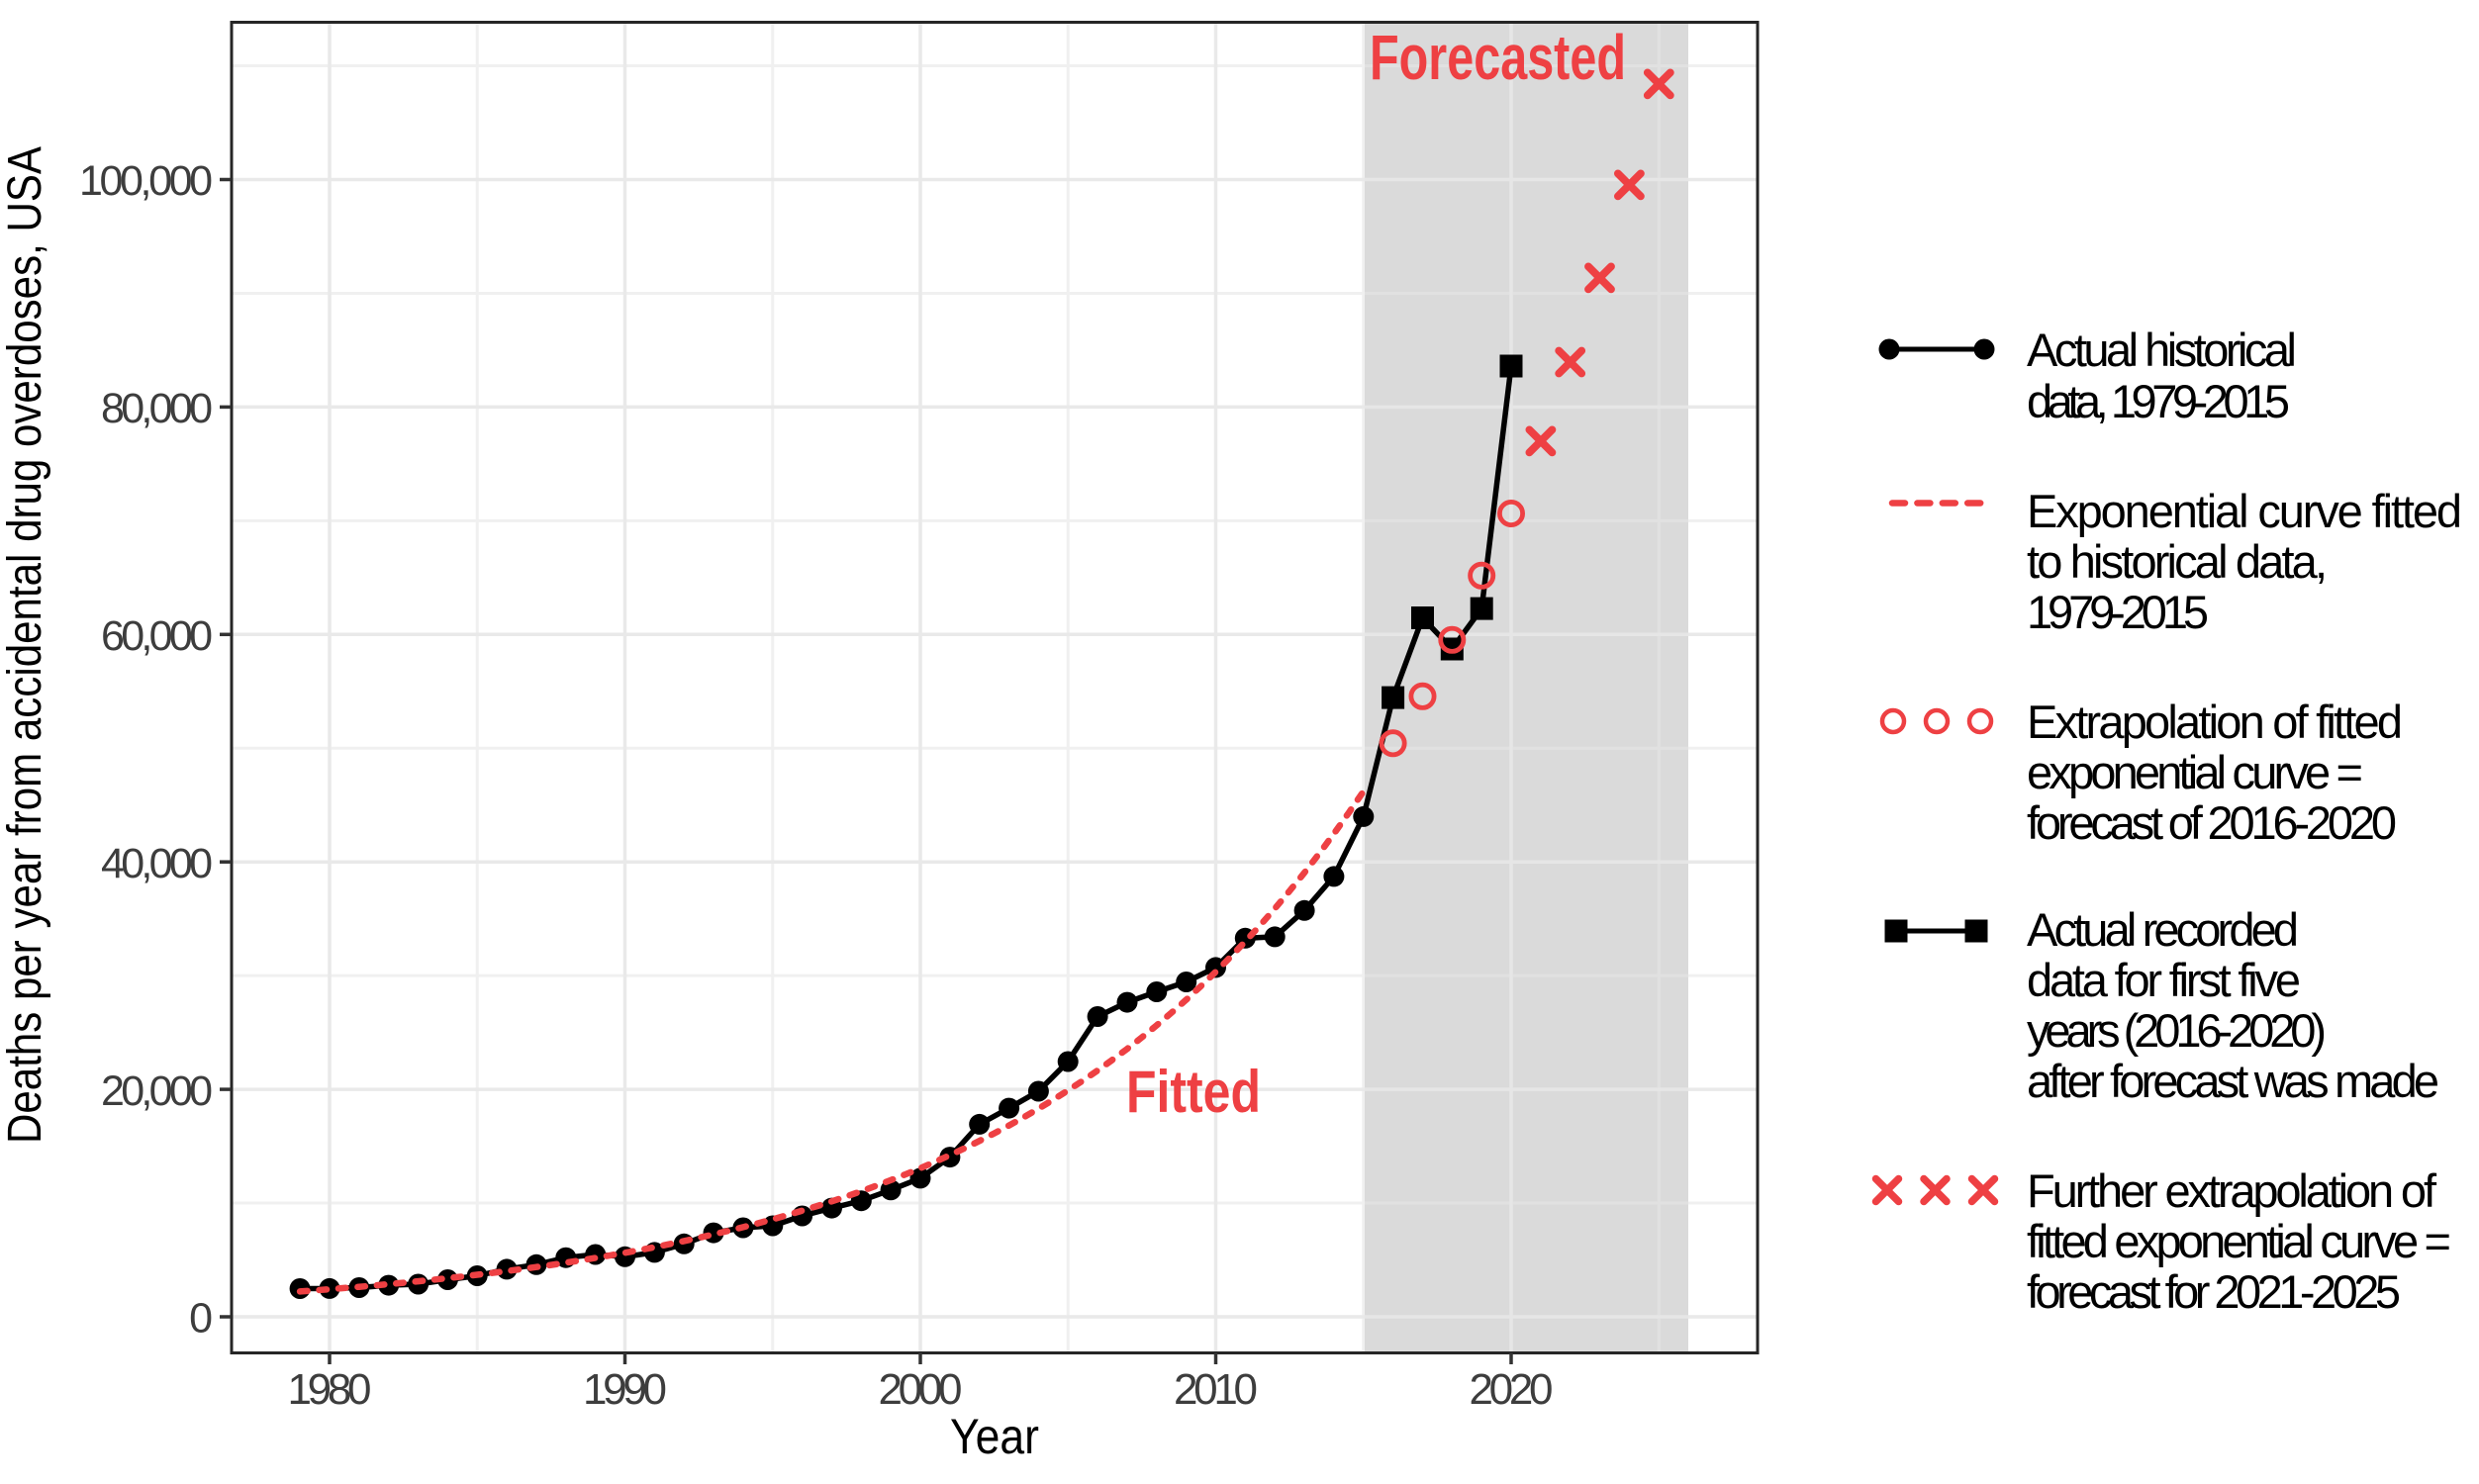  What do you see at coordinates (625, 1389) in the screenshot?
I see `svg-text: 1990` at bounding box center [625, 1389].